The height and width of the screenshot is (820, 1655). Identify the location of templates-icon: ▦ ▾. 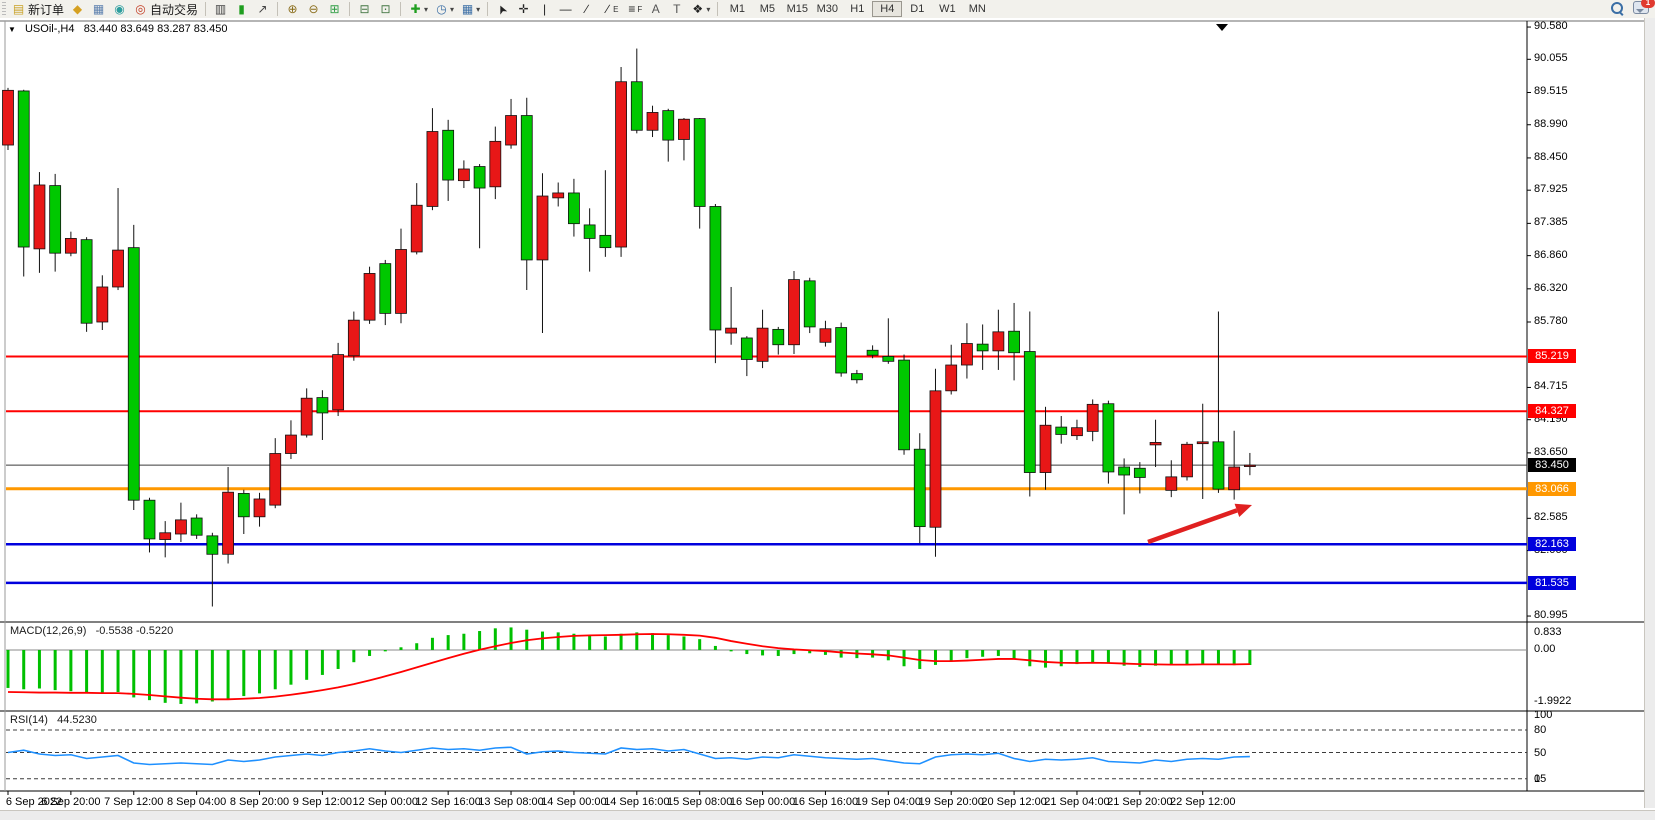
(471, 8).